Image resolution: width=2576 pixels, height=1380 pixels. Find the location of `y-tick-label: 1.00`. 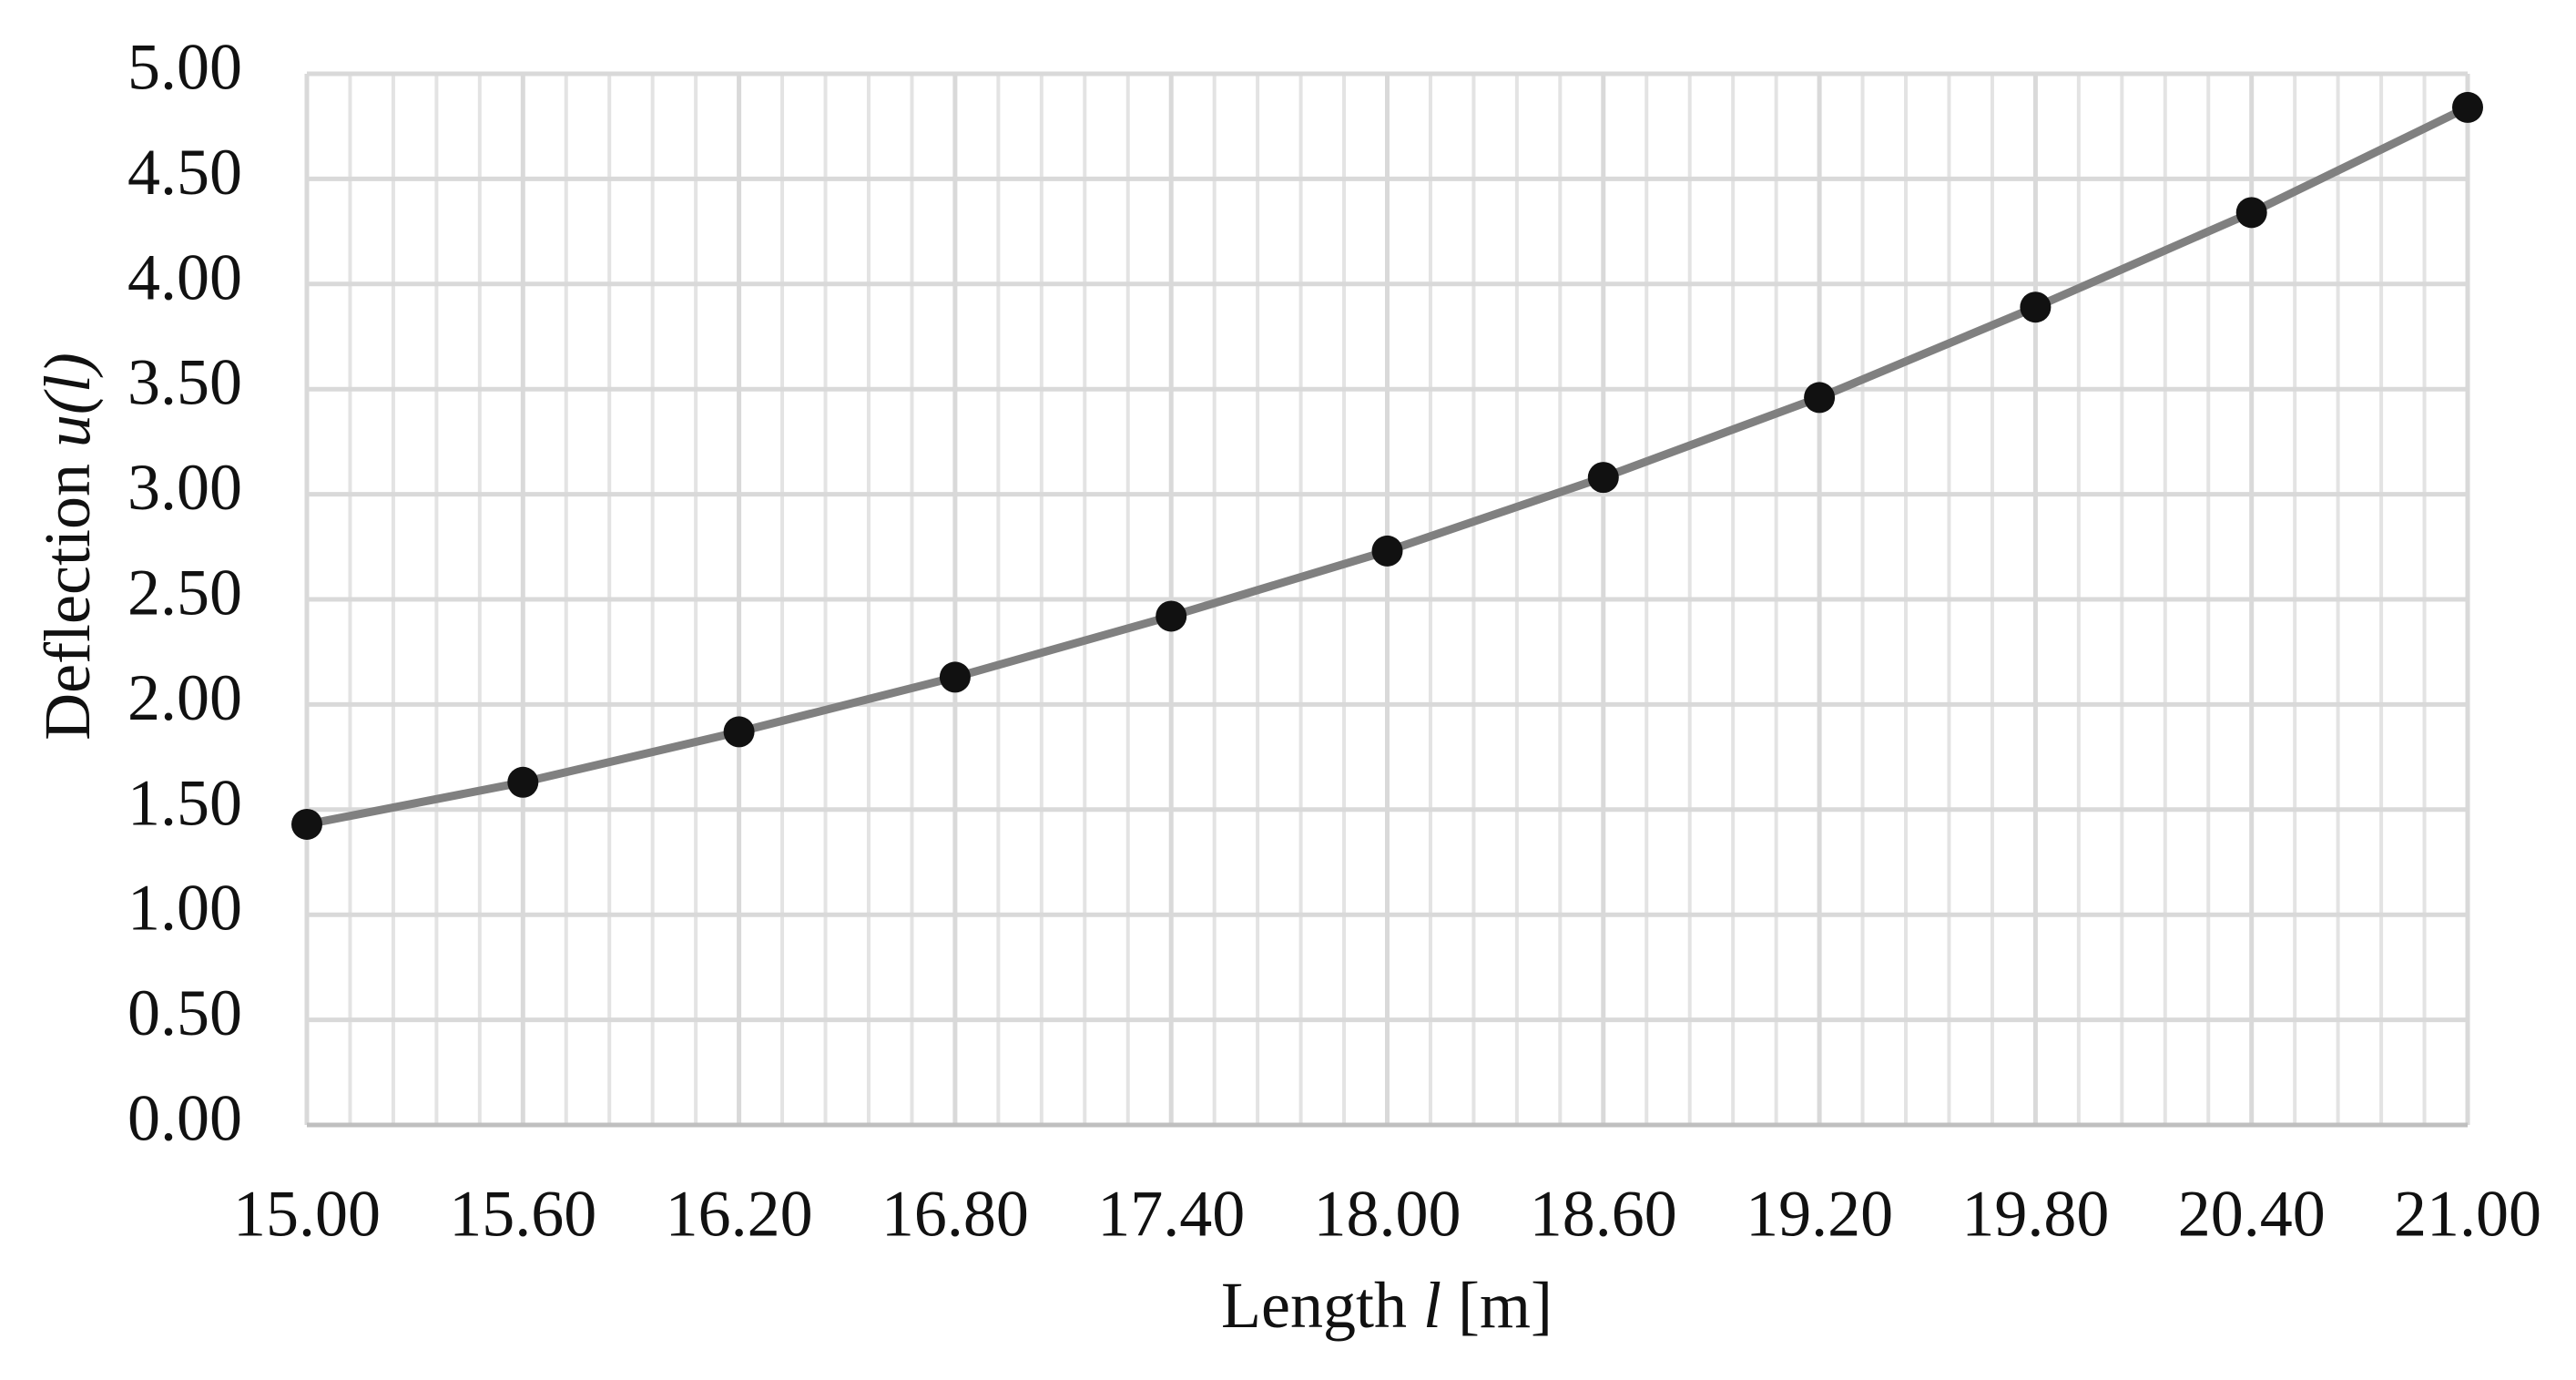

y-tick-label: 1.00 is located at coordinates (184, 908).